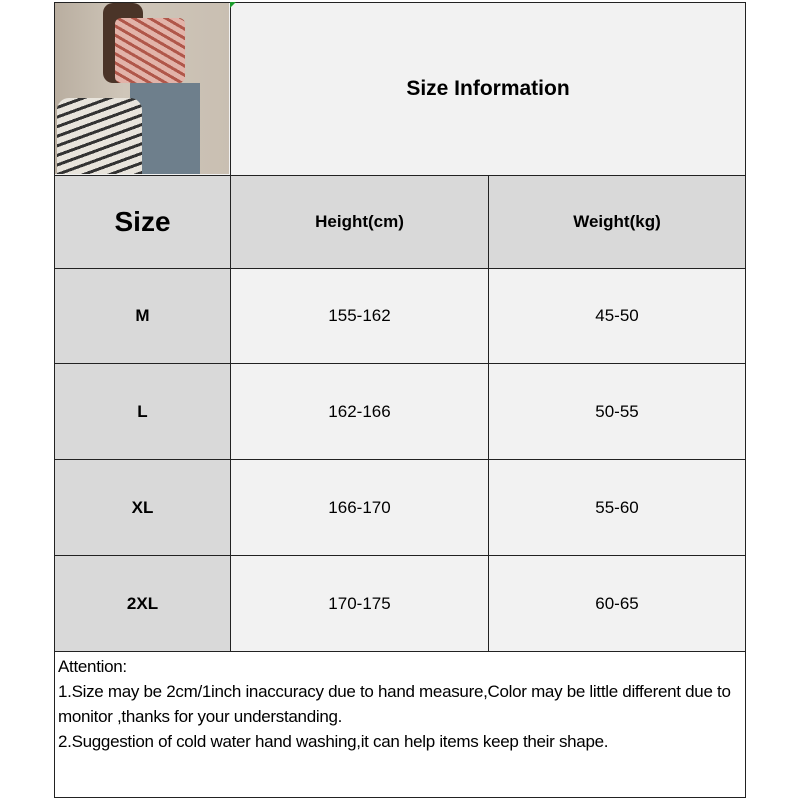 Image resolution: width=800 pixels, height=800 pixels. I want to click on size-cell: L, so click(142, 411).